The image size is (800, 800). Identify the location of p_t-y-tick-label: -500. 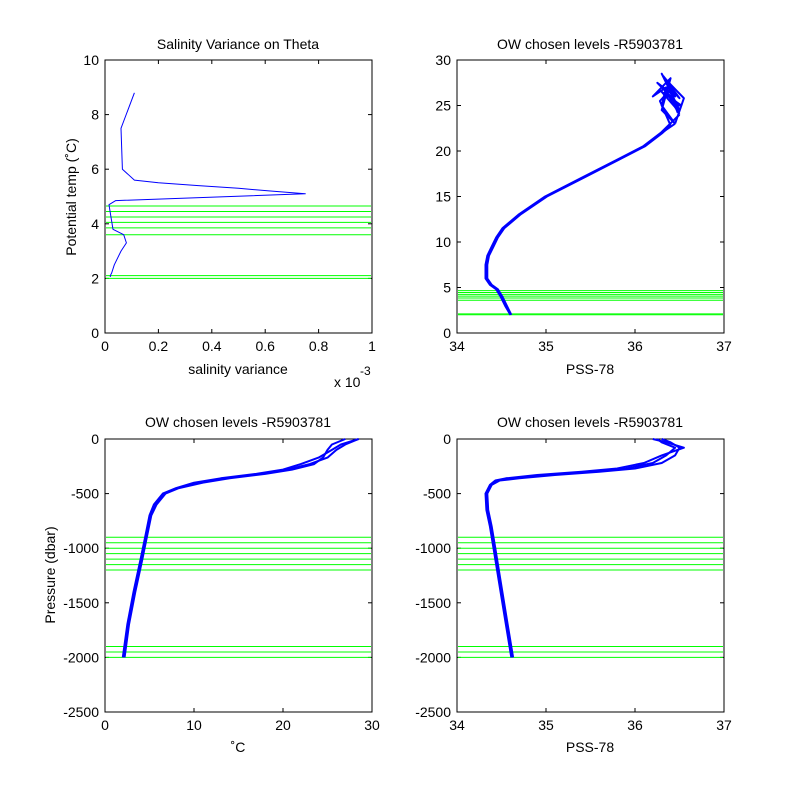
(85, 494).